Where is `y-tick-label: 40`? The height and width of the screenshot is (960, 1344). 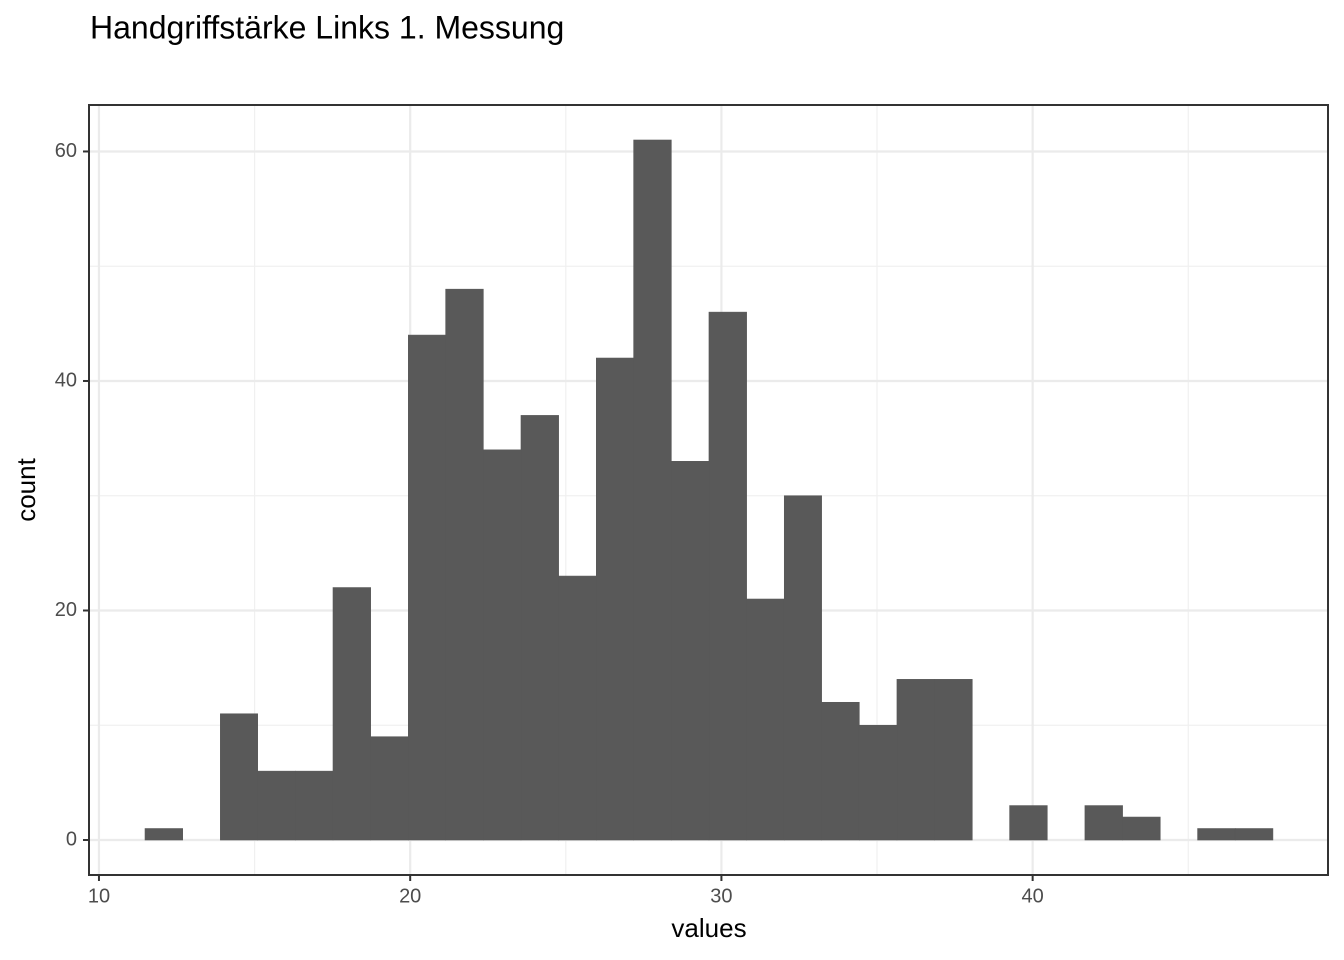
y-tick-label: 40 is located at coordinates (66, 380).